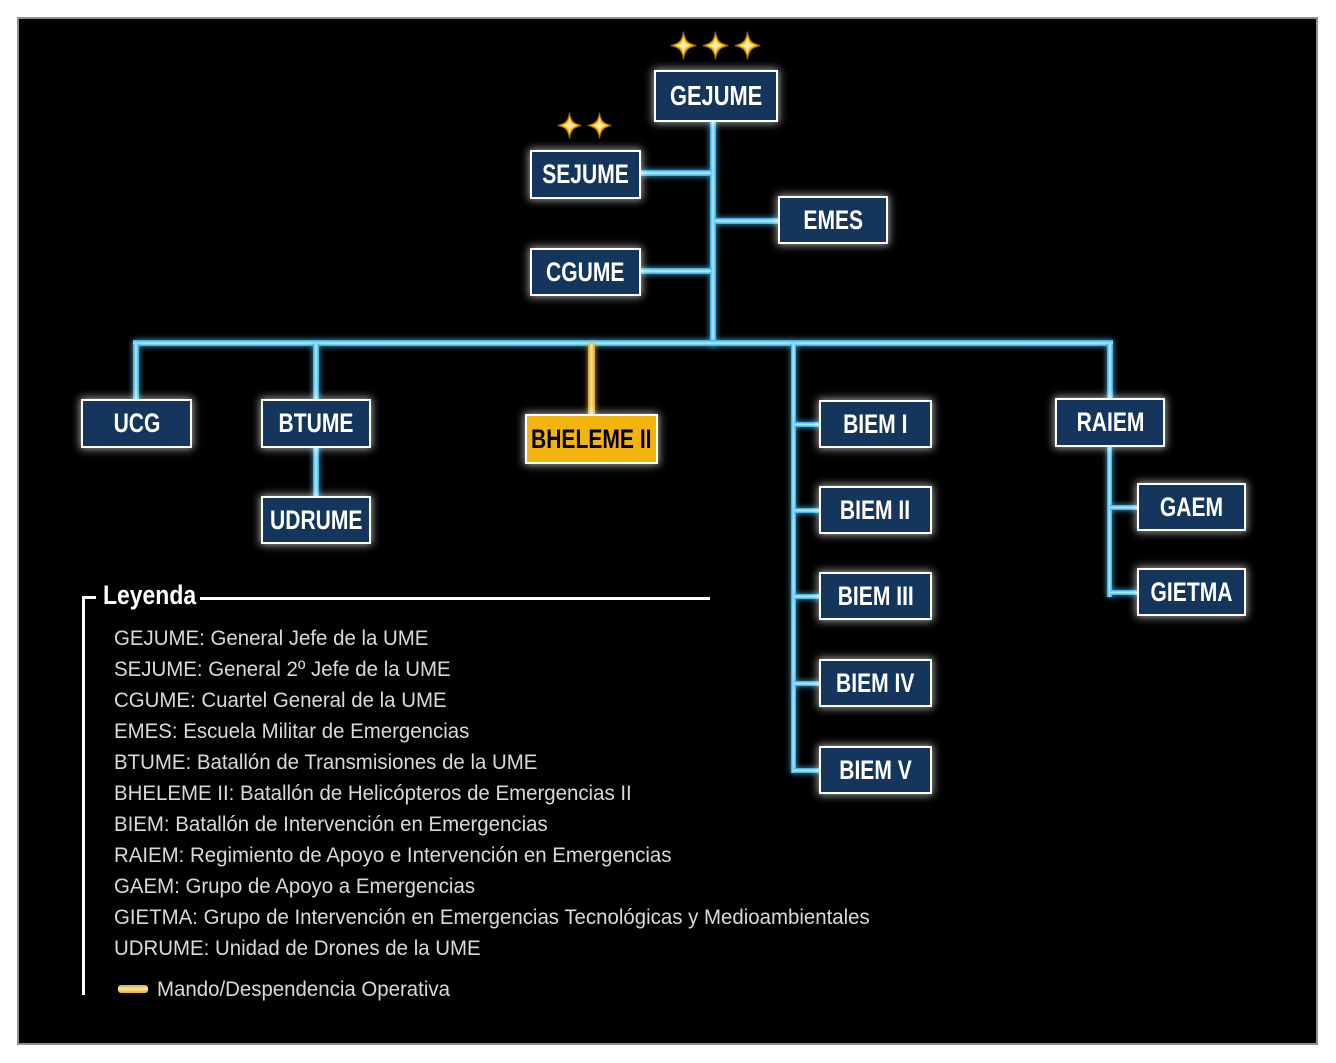  Describe the element at coordinates (133, 989) in the screenshot. I see `gold-line-swatch-icon` at that location.